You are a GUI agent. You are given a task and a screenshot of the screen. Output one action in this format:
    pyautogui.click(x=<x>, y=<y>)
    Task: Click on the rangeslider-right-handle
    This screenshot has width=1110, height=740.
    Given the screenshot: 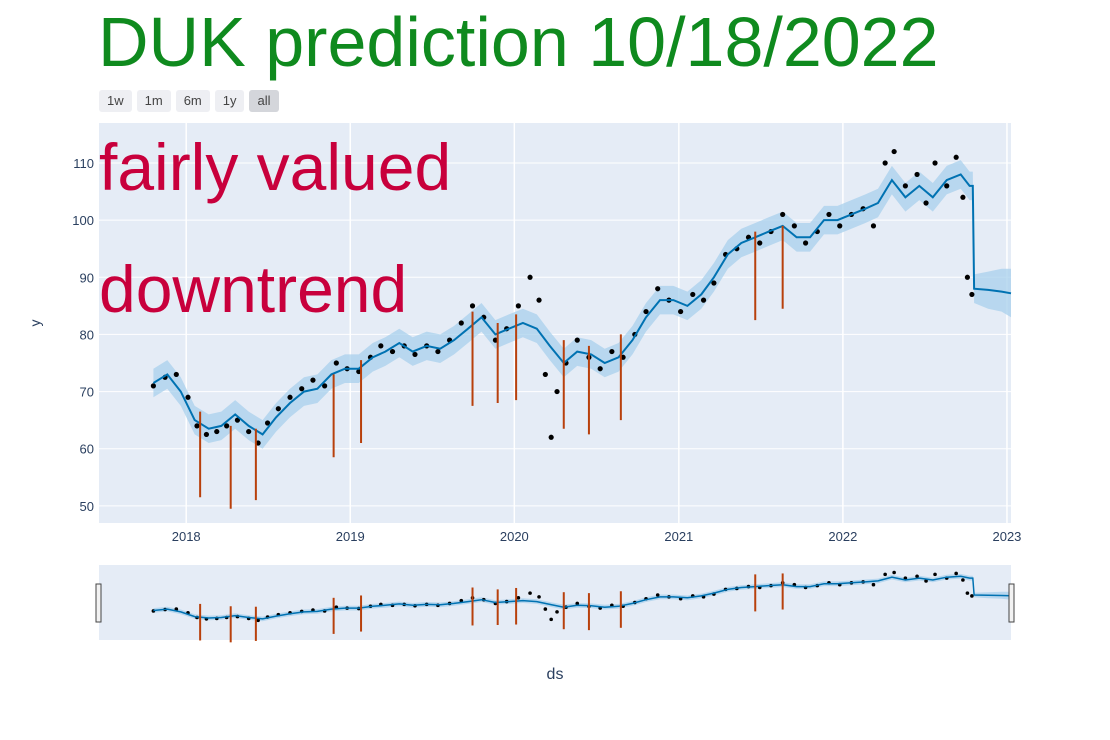 What is the action you would take?
    pyautogui.click(x=1011, y=603)
    